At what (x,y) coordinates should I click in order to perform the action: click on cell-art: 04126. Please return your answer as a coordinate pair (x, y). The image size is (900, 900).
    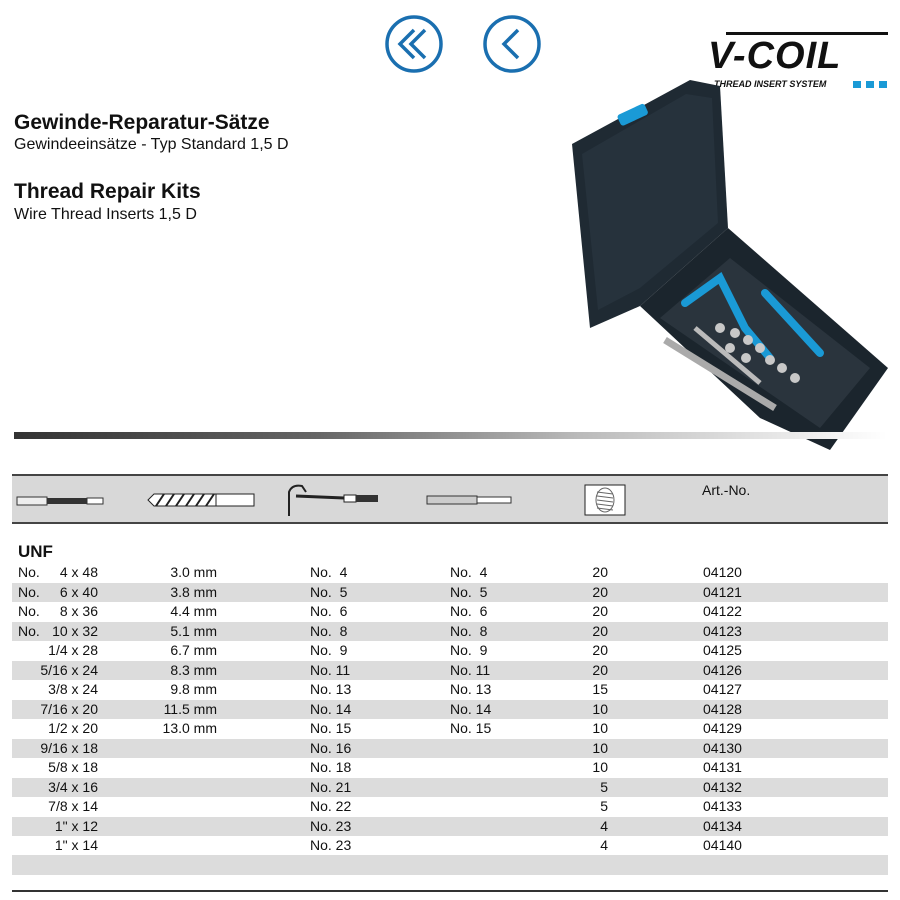
    Looking at the image, I should click on (722, 669).